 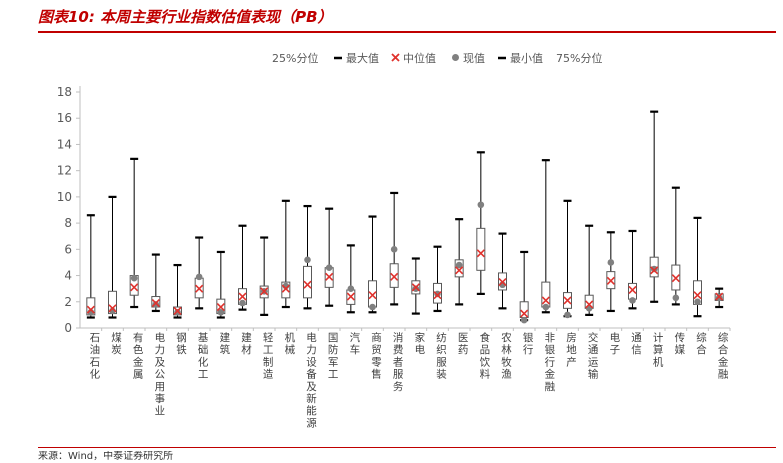 What do you see at coordinates (68, 328) in the screenshot?
I see `y-tick-label: 0` at bounding box center [68, 328].